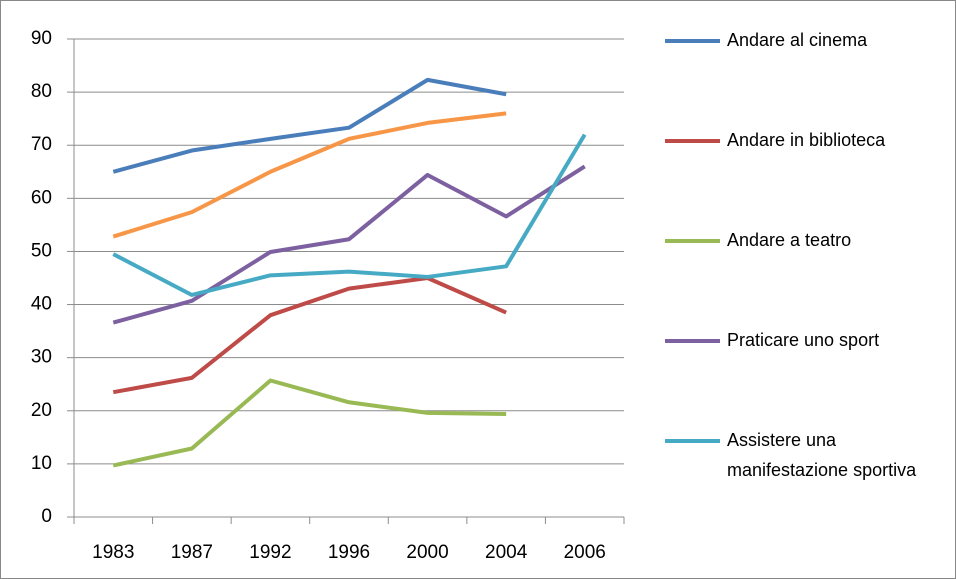 The image size is (956, 579). What do you see at coordinates (46, 516) in the screenshot?
I see `y-tick-label: 0` at bounding box center [46, 516].